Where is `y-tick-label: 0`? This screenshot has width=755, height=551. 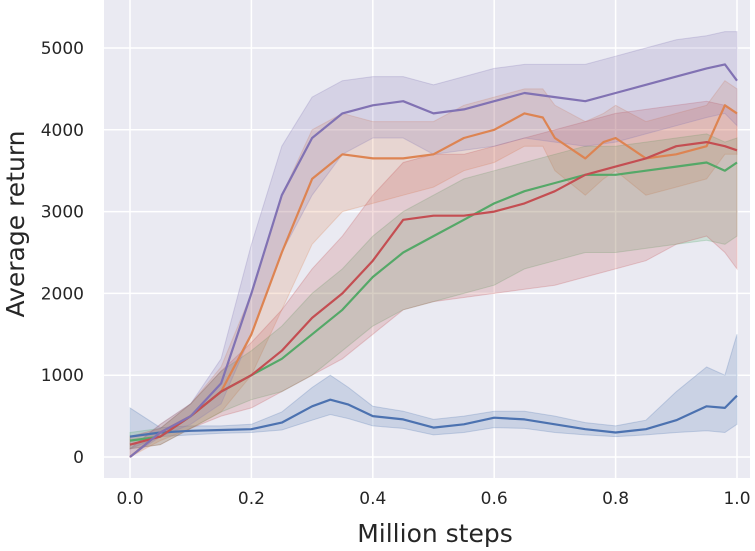 y-tick-label: 0 is located at coordinates (78, 458).